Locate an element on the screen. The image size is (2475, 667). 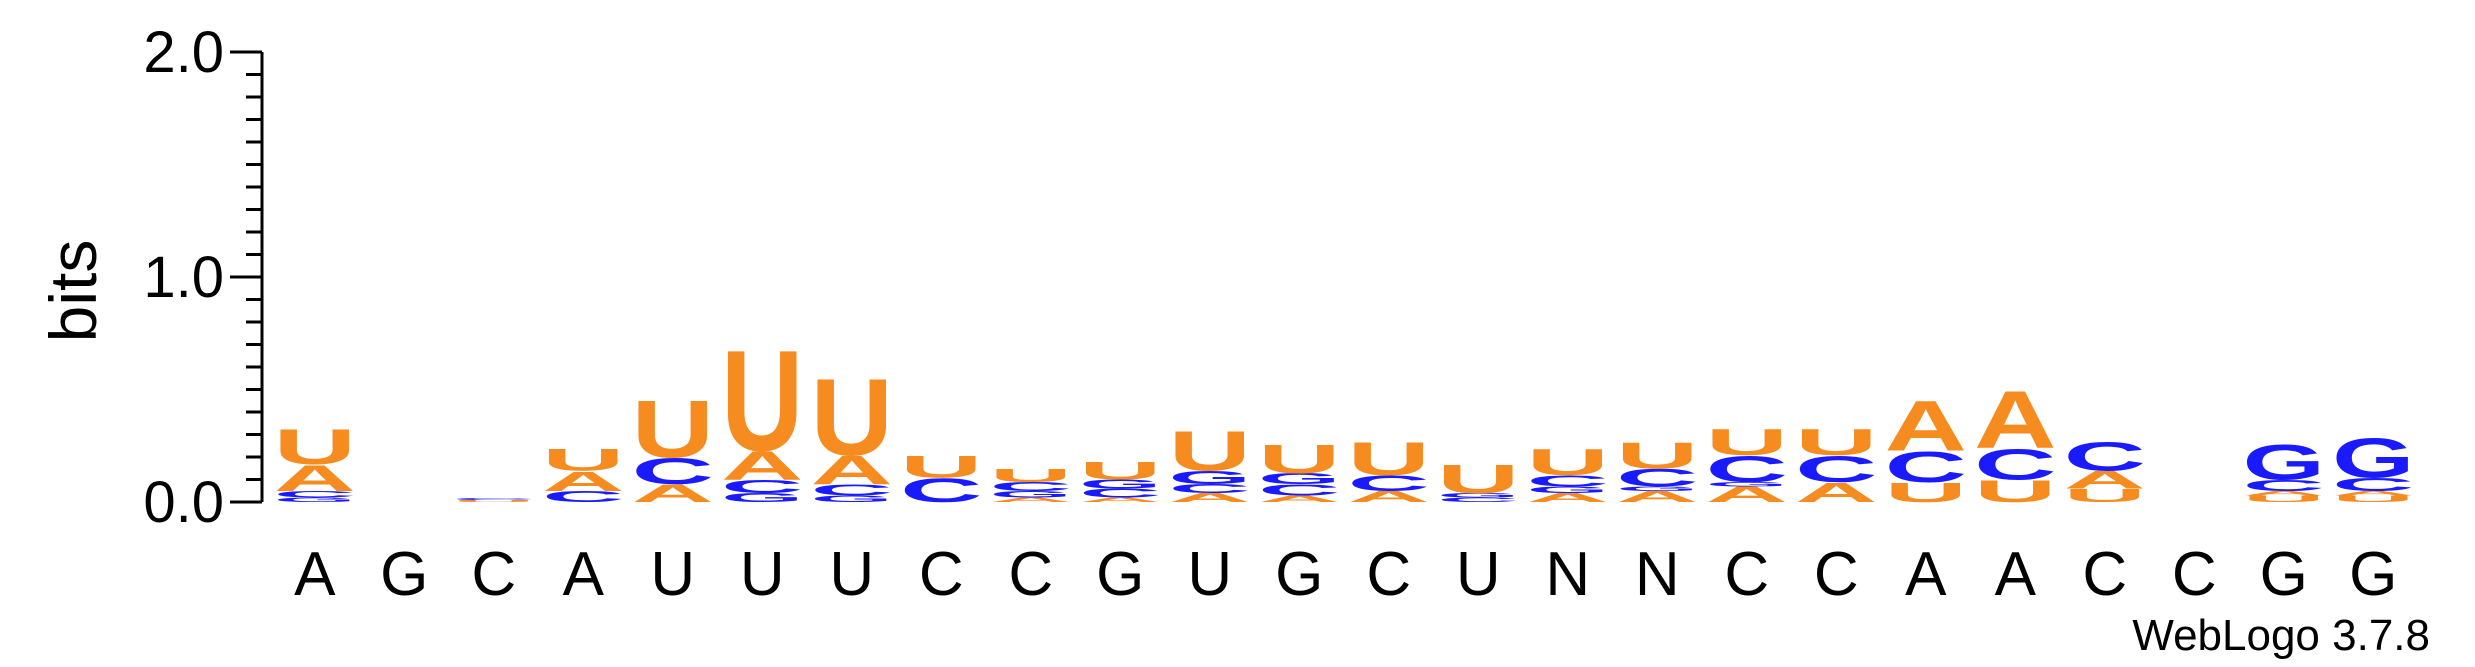
position-stack: CU is located at coordinates (941, 479).